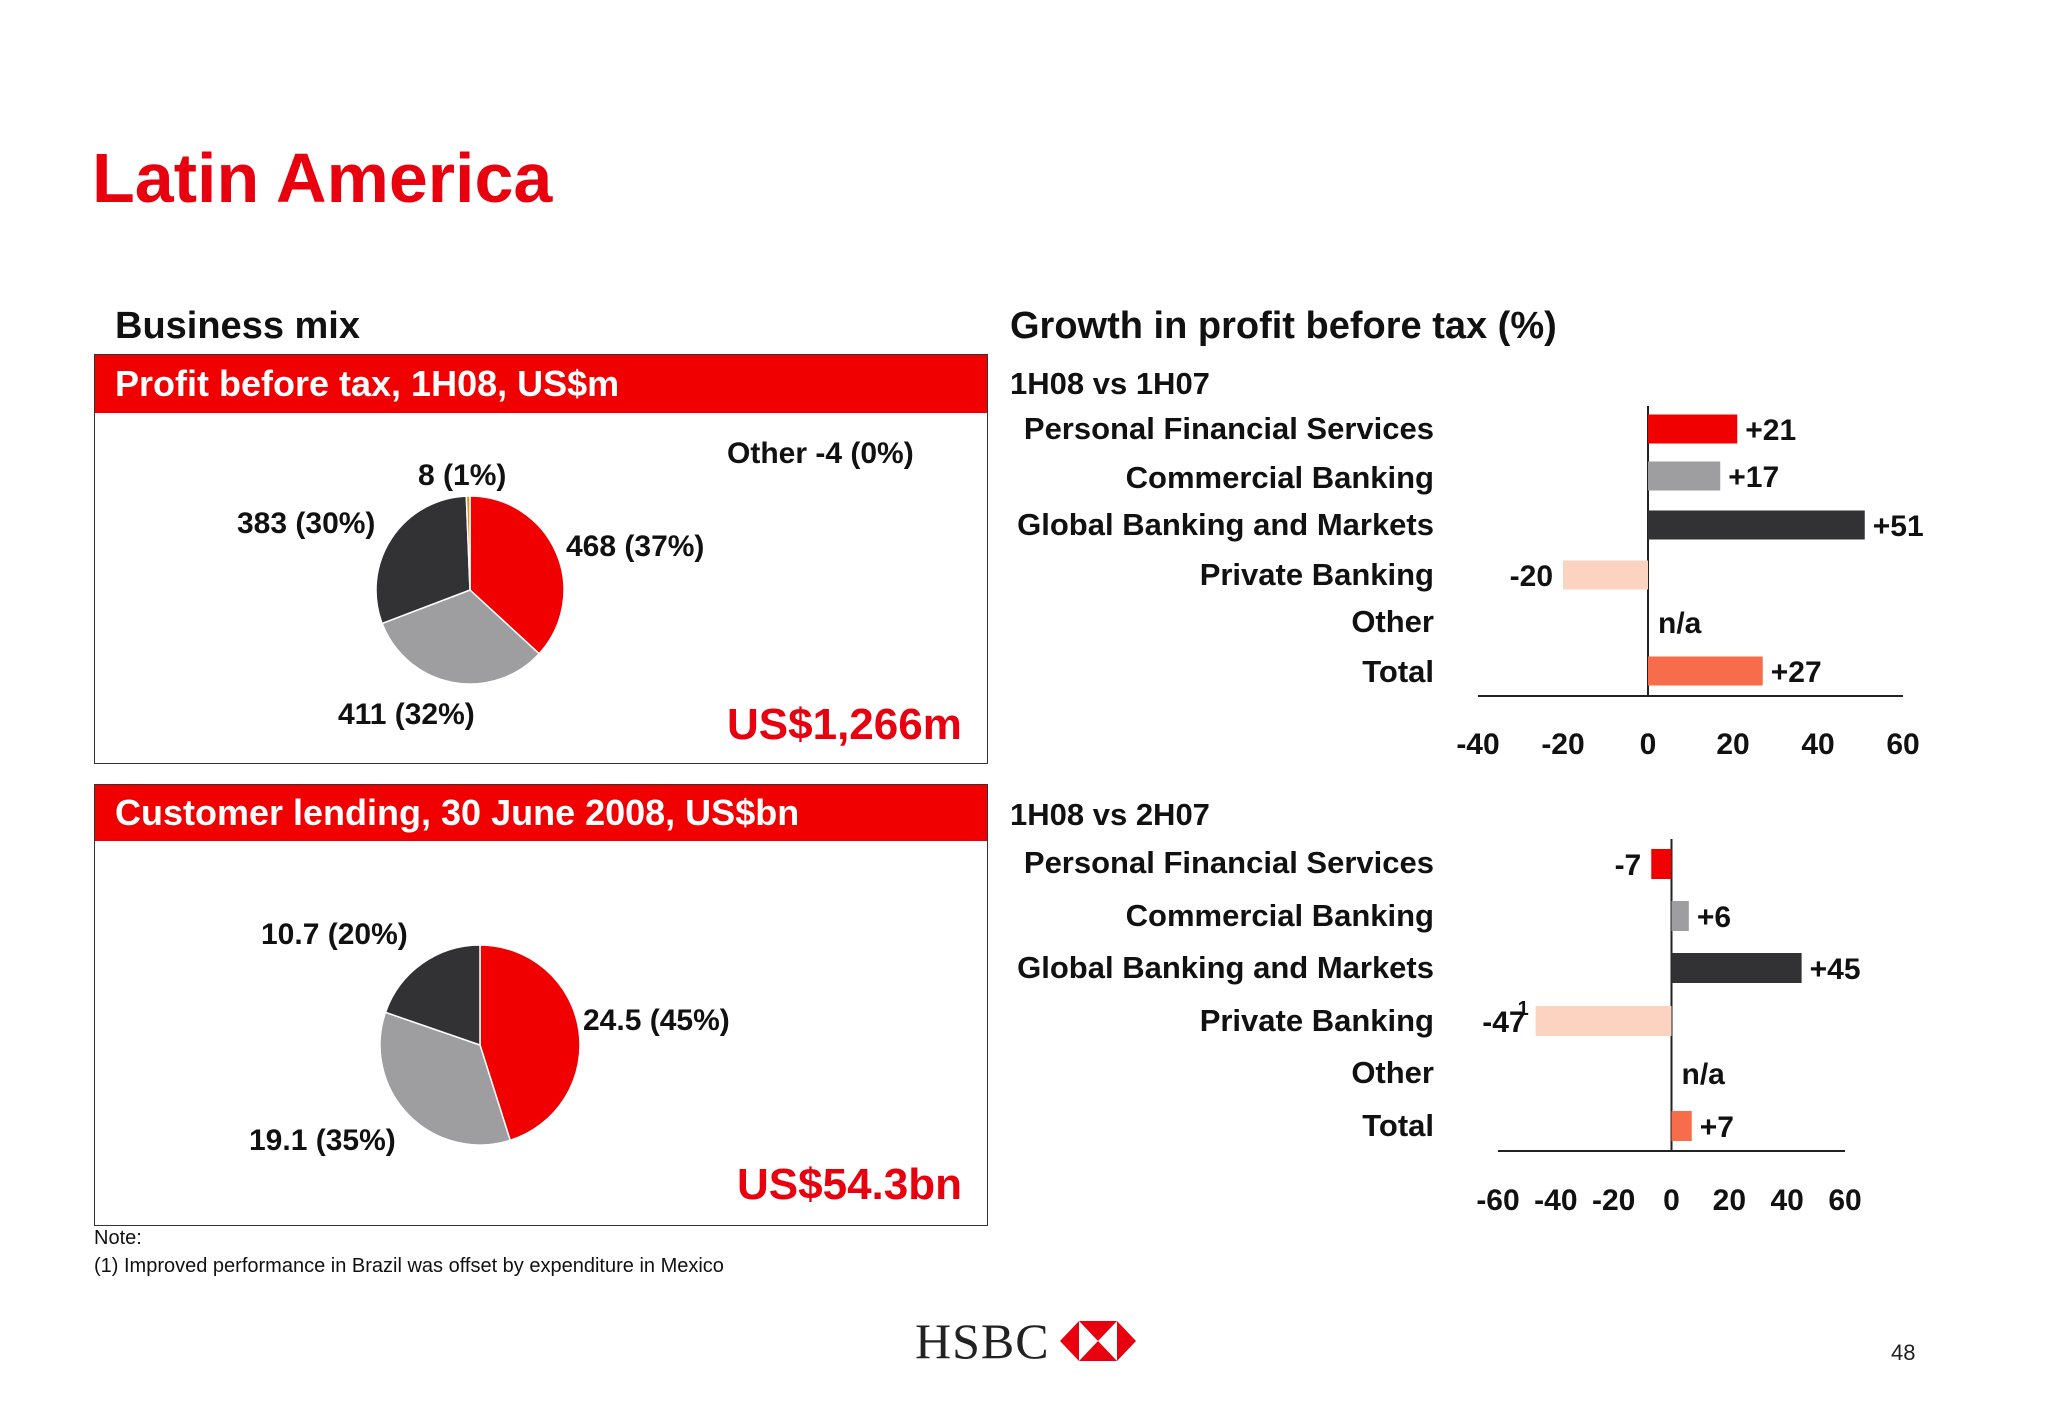  What do you see at coordinates (334, 934) in the screenshot?
I see `pie2-label-gbm: 10.7 (20%)` at bounding box center [334, 934].